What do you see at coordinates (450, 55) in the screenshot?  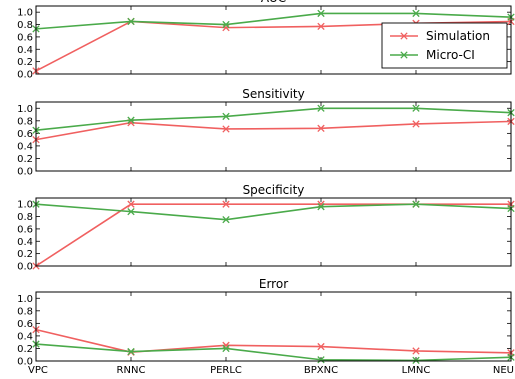 I see `legend-label: Micro-CI` at bounding box center [450, 55].